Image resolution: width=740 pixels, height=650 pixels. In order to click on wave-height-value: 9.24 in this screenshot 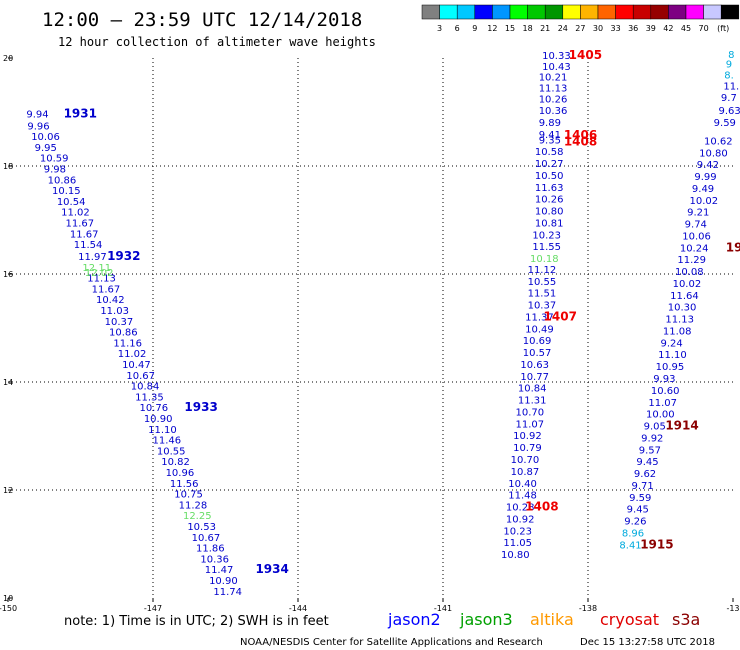, I will do `click(672, 343)`.